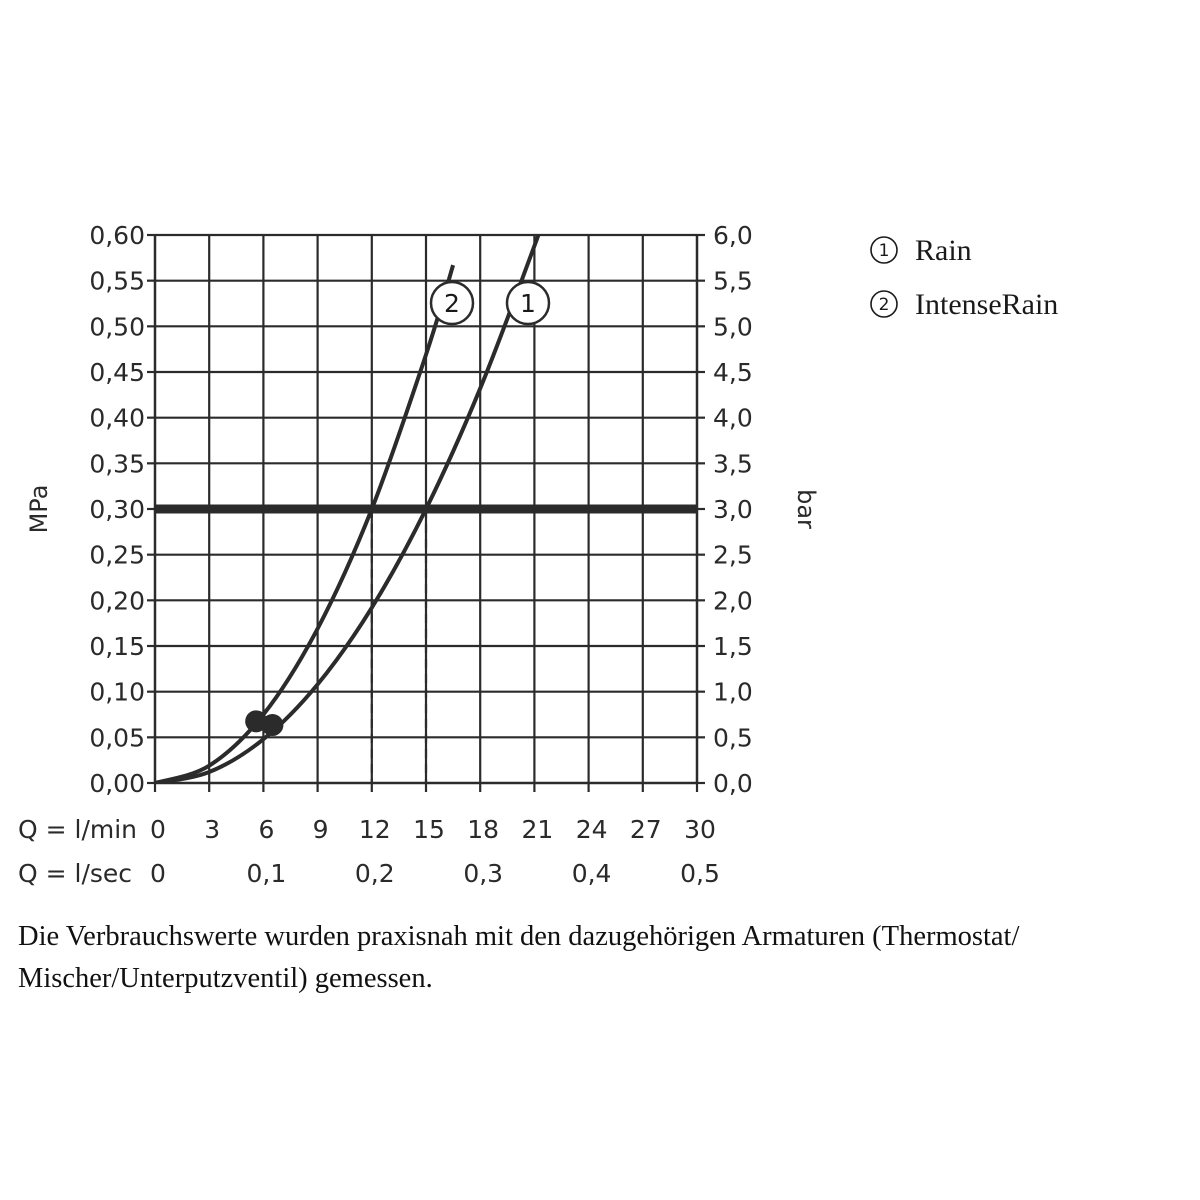 The image size is (1200, 1200). I want to click on y-right-tick-label: 2,5, so click(733, 555).